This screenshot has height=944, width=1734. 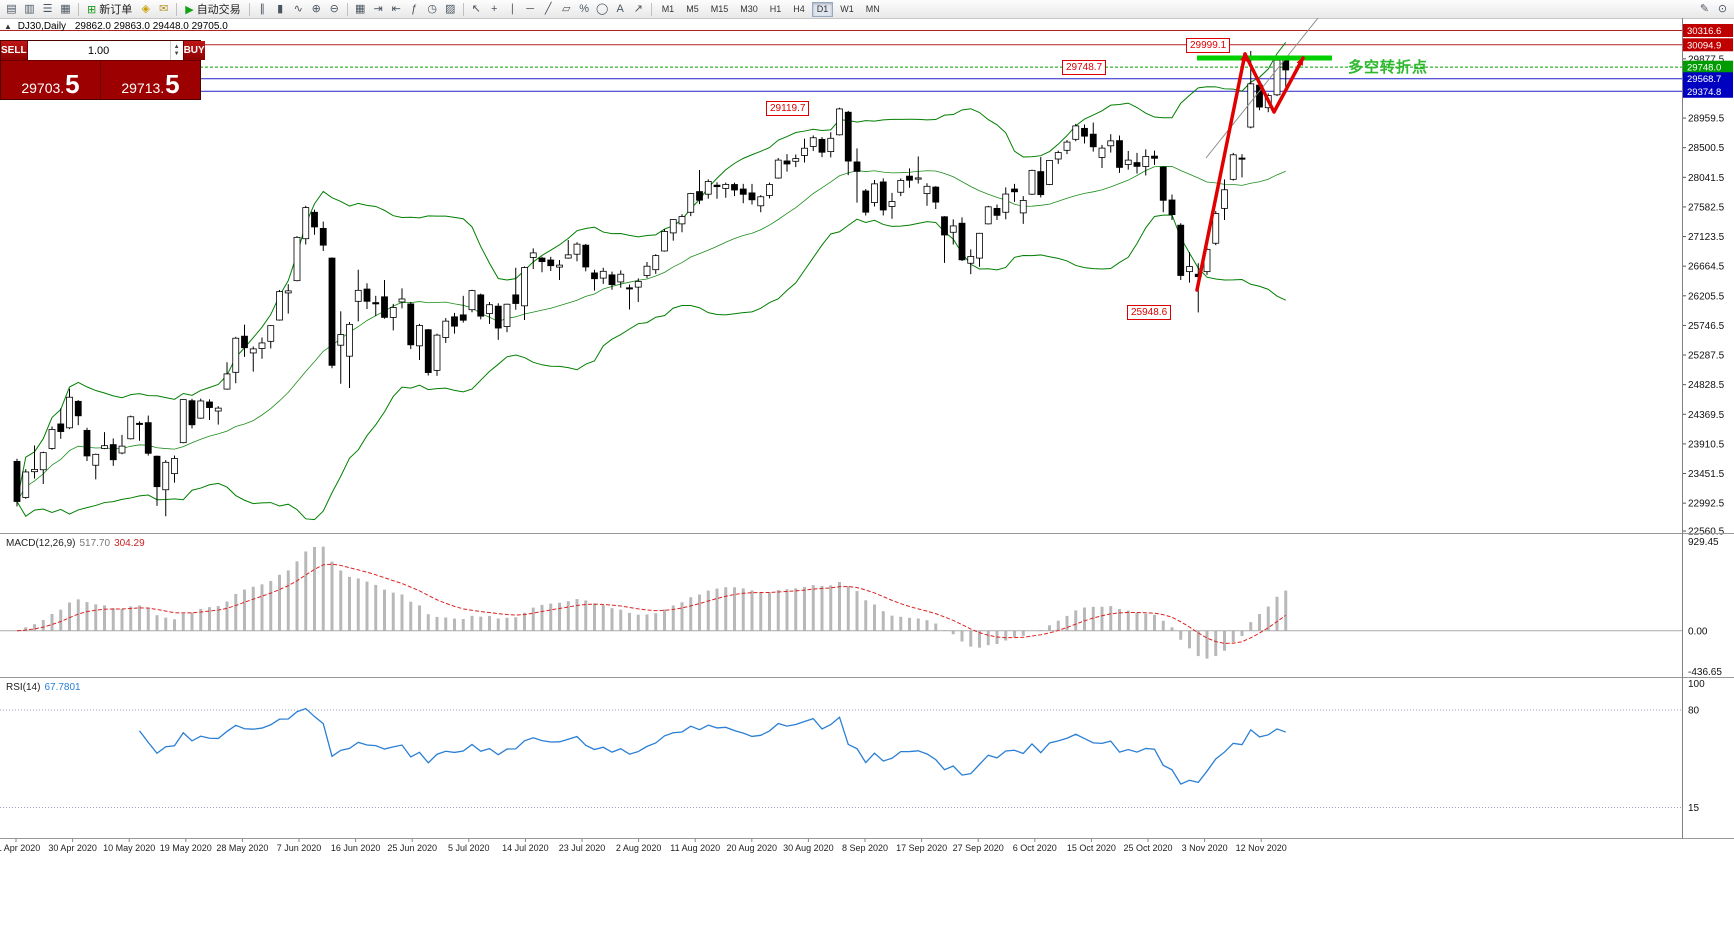 What do you see at coordinates (749, 8) in the screenshot?
I see `timeframe-m30-button: M30` at bounding box center [749, 8].